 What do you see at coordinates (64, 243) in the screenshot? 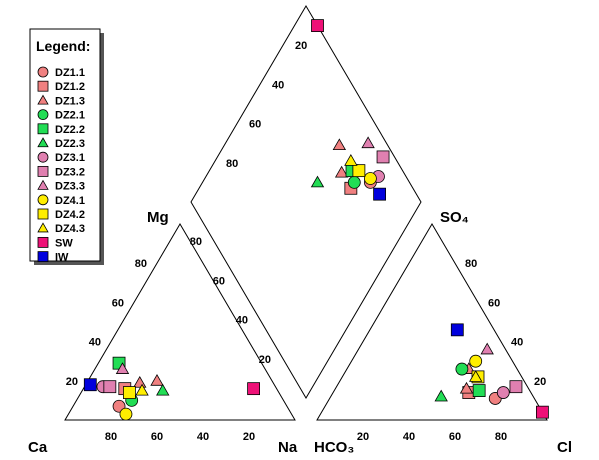
I see `legend-label: SW` at bounding box center [64, 243].